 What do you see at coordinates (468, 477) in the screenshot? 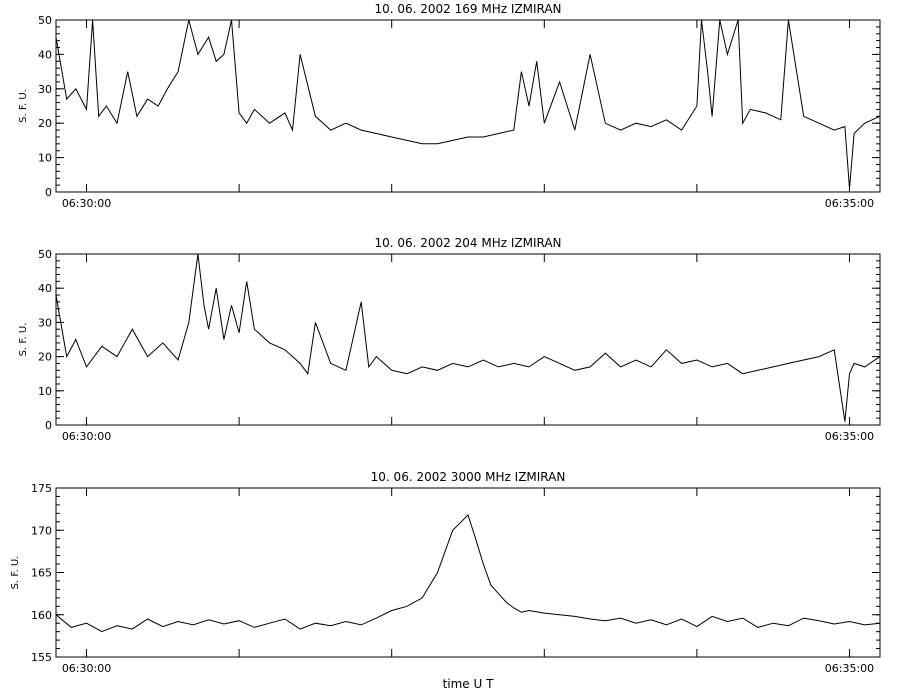
I see `chart-title: 10. 06. 2002 3000 MHz IZMIRAN` at bounding box center [468, 477].